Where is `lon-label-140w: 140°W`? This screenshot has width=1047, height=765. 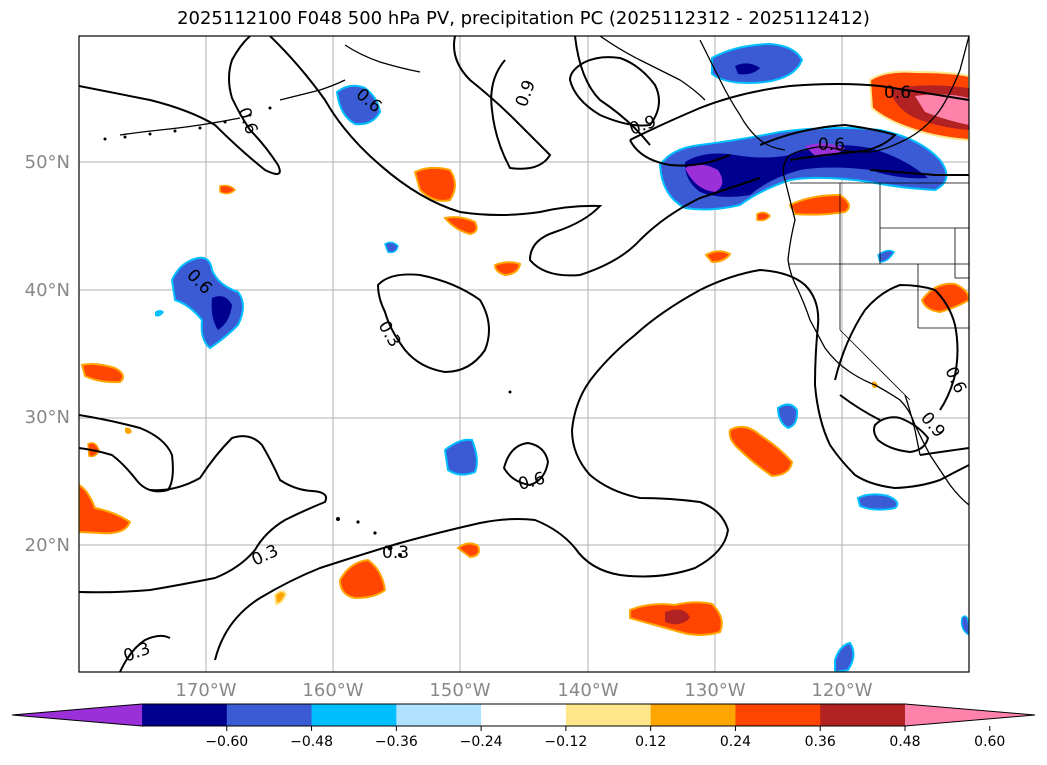
lon-label-140w: 140°W is located at coordinates (588, 690).